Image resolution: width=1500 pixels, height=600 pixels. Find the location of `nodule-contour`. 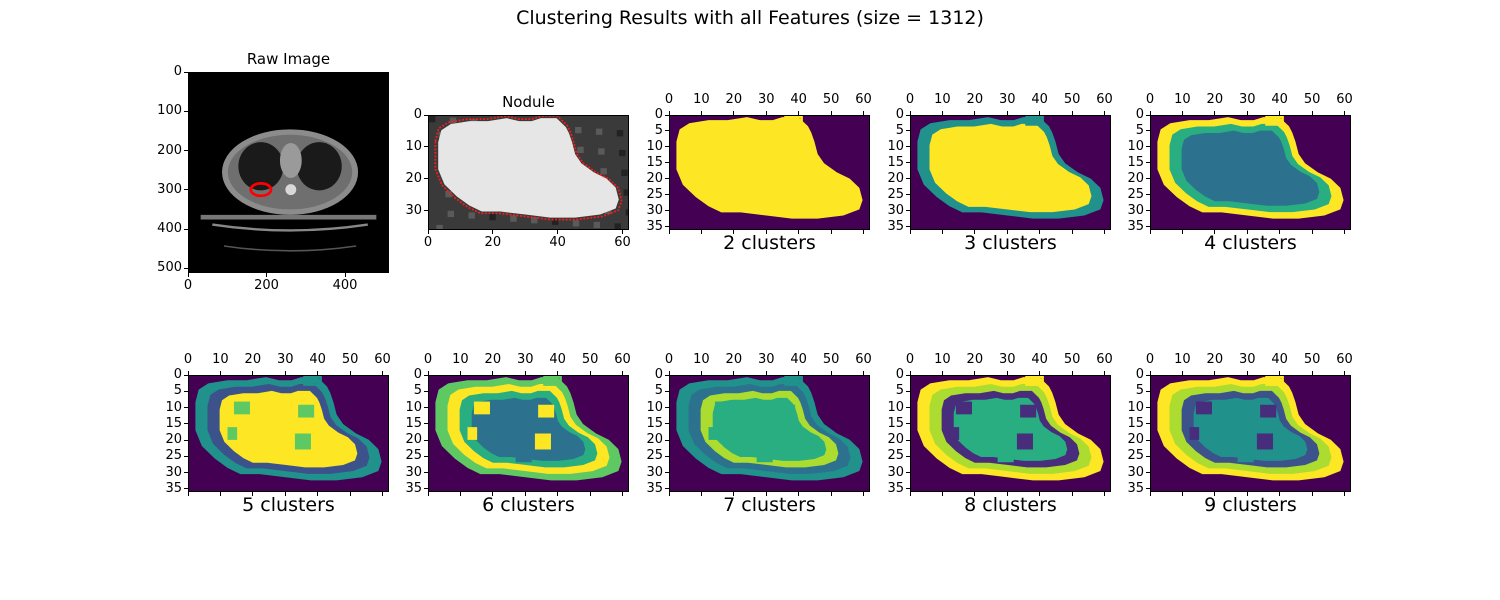

nodule-contour is located at coordinates (528, 168).